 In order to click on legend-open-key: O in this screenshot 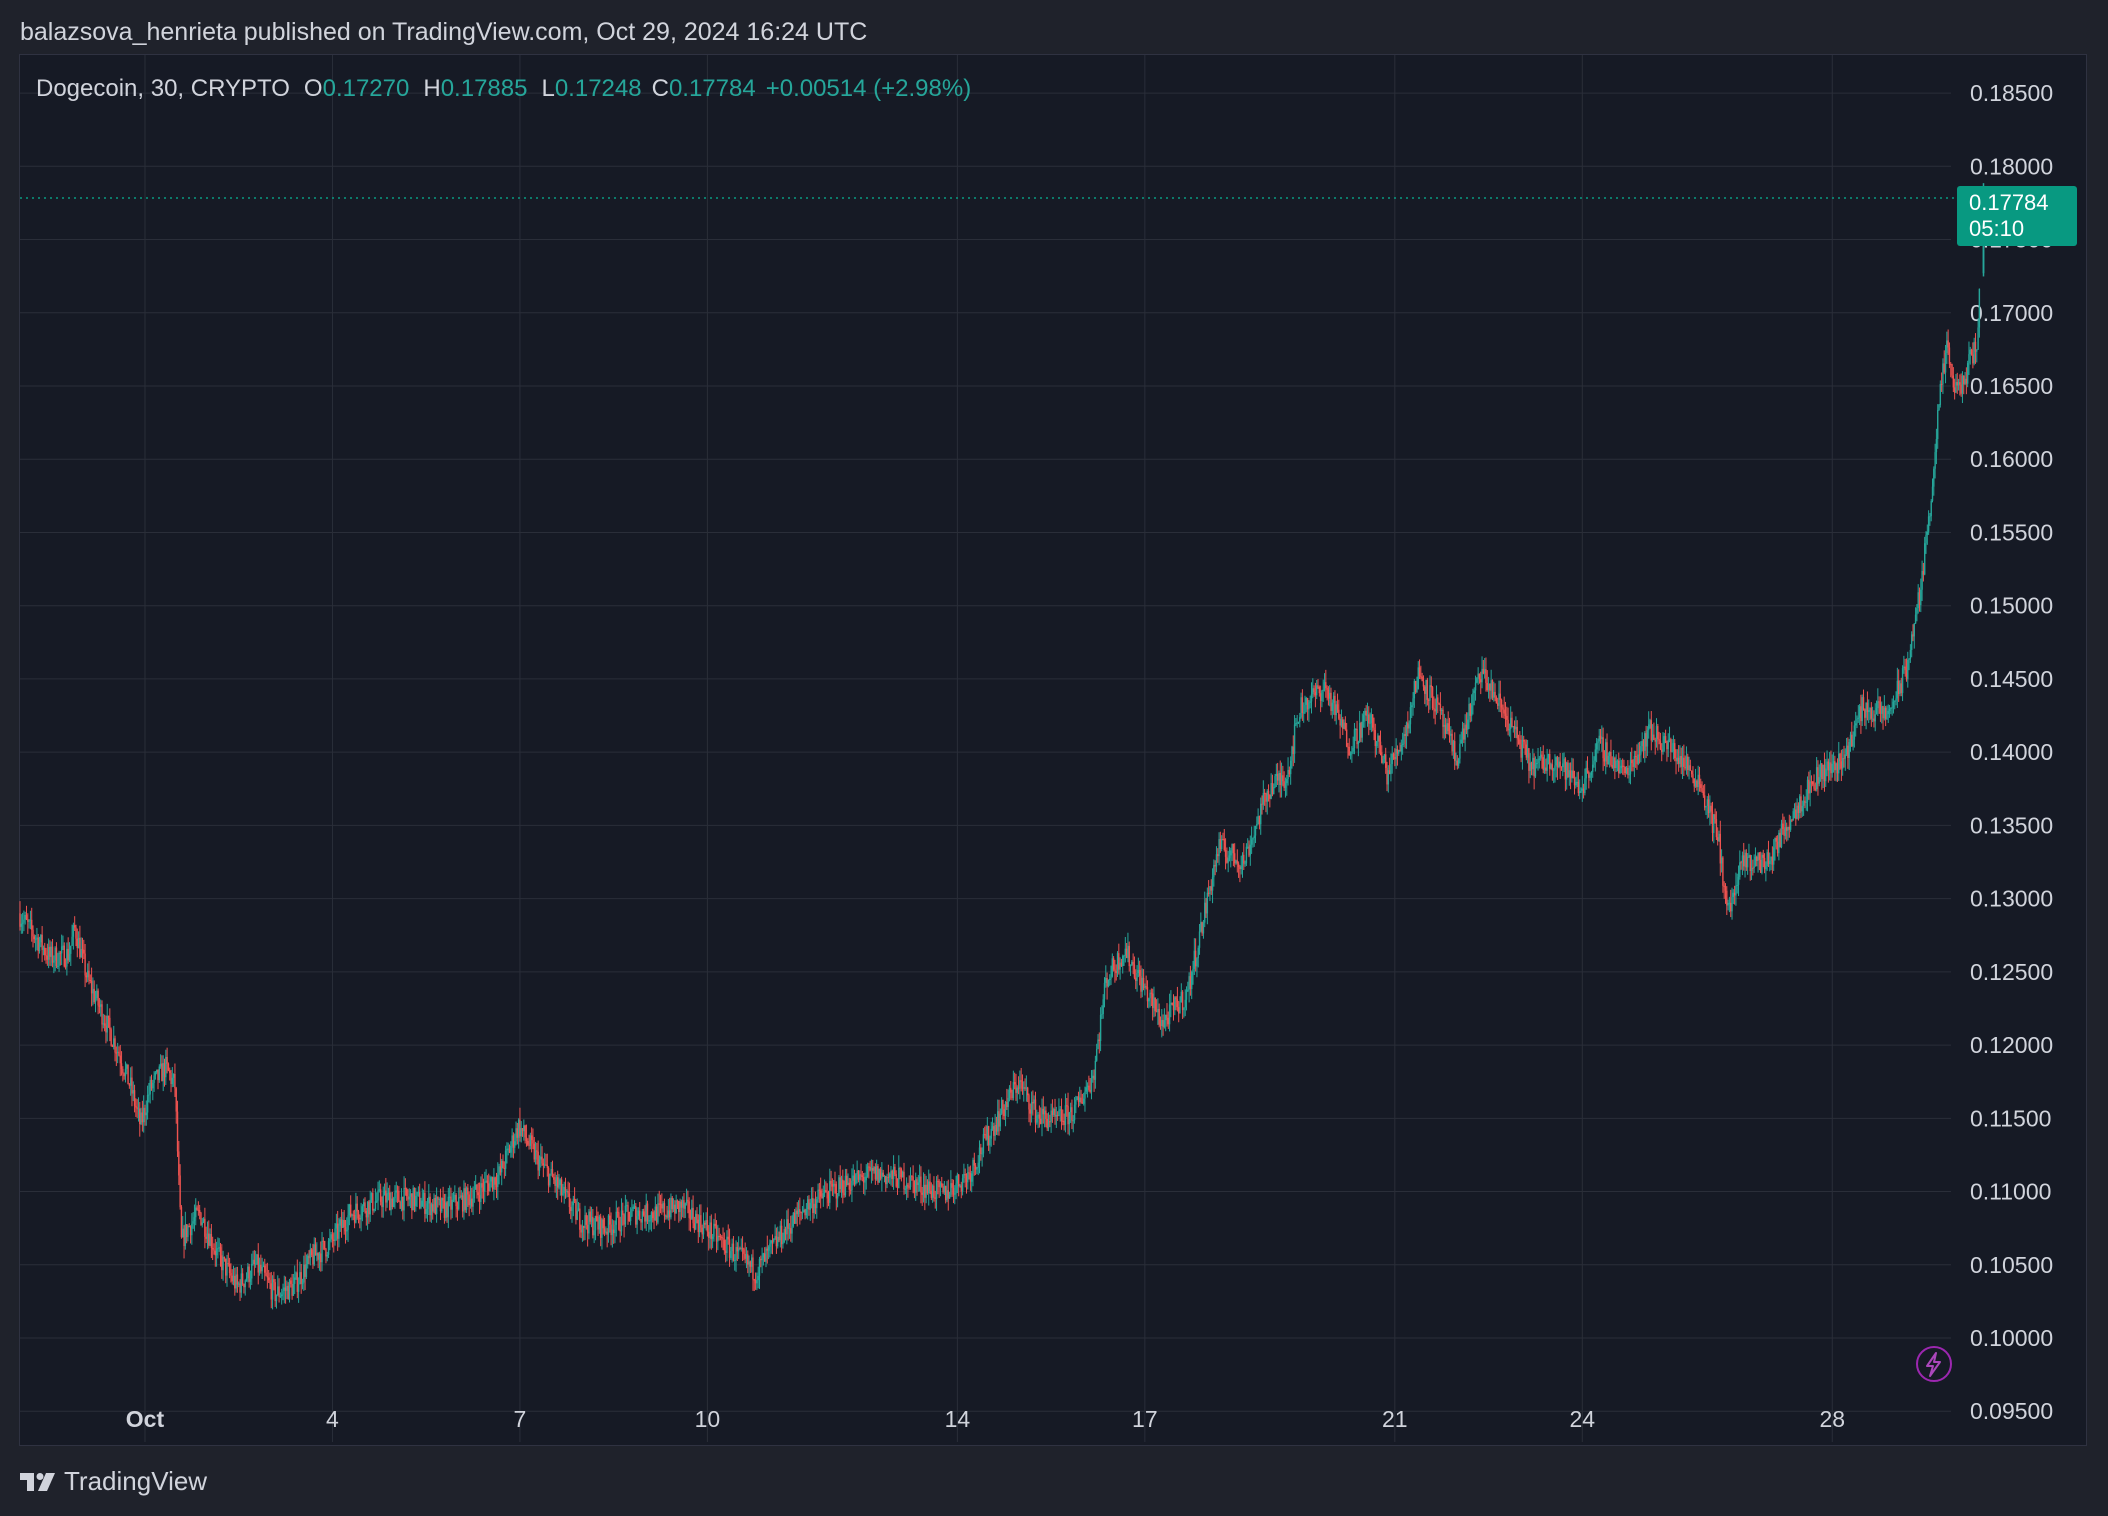, I will do `click(313, 88)`.